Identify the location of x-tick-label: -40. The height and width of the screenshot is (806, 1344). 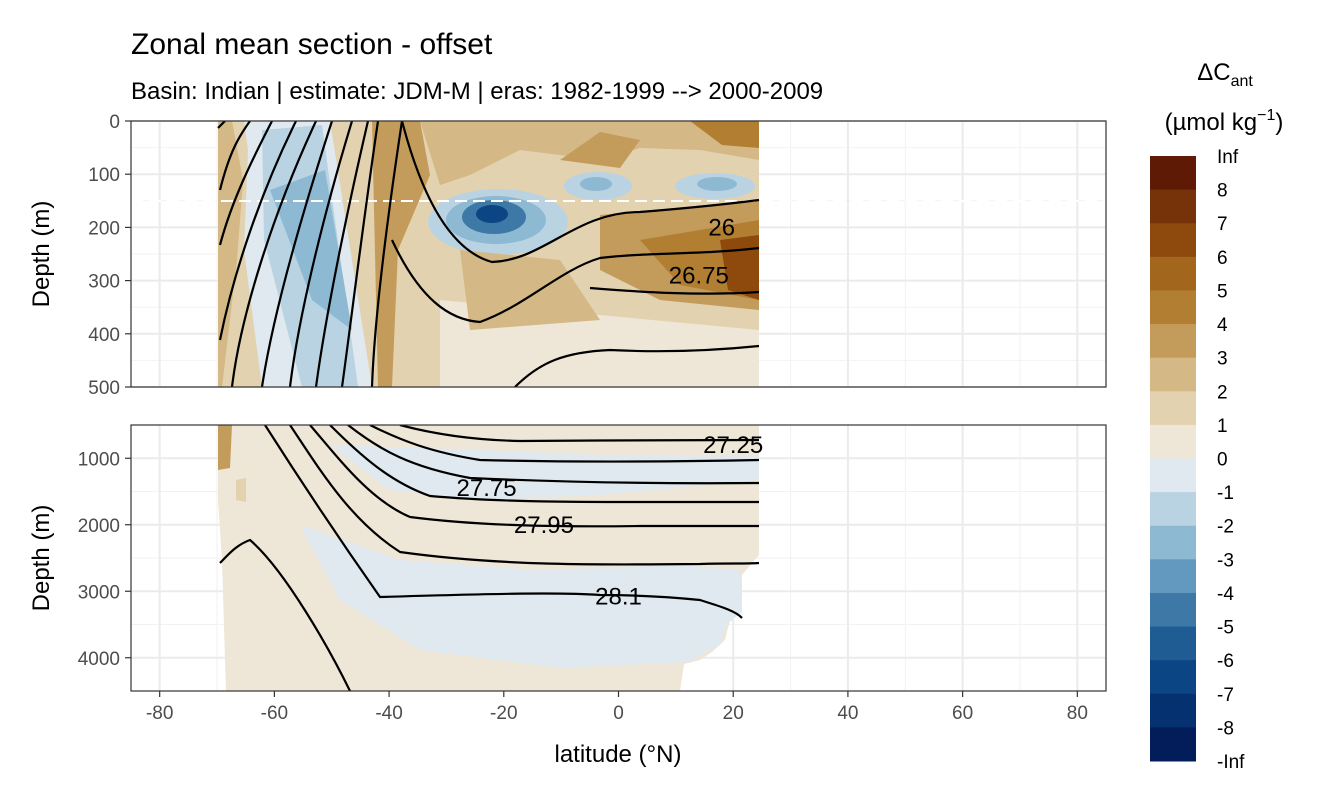
(388, 713).